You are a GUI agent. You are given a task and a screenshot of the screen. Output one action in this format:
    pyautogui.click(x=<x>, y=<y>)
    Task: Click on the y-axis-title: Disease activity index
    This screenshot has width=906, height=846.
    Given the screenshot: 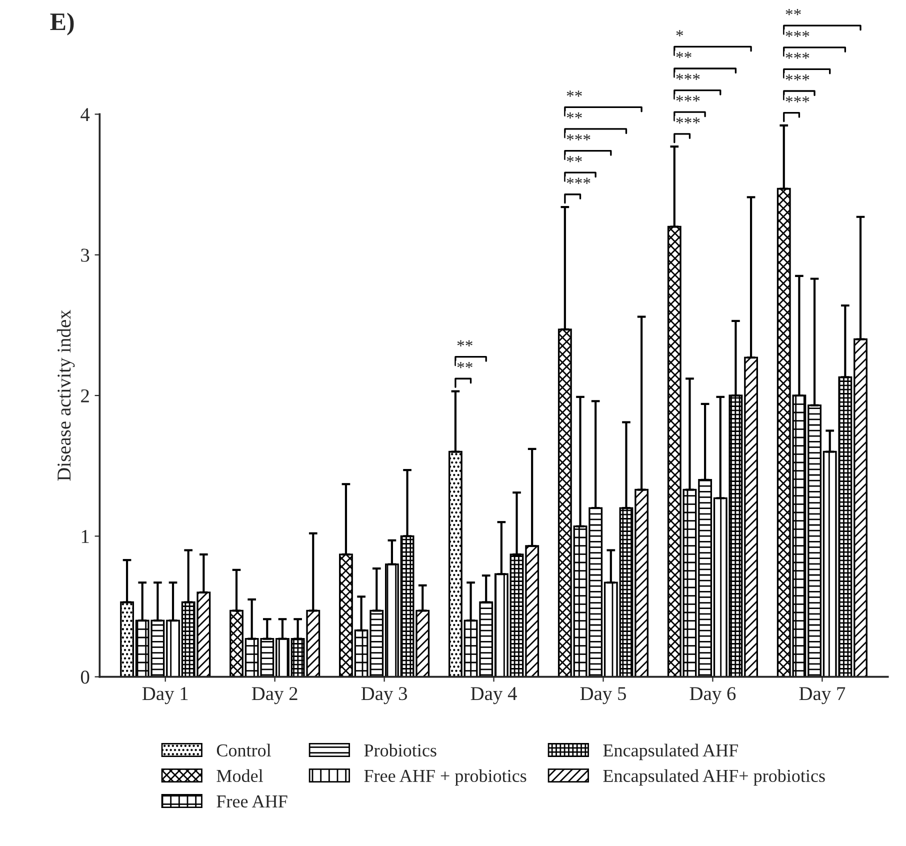 What is the action you would take?
    pyautogui.click(x=65, y=395)
    